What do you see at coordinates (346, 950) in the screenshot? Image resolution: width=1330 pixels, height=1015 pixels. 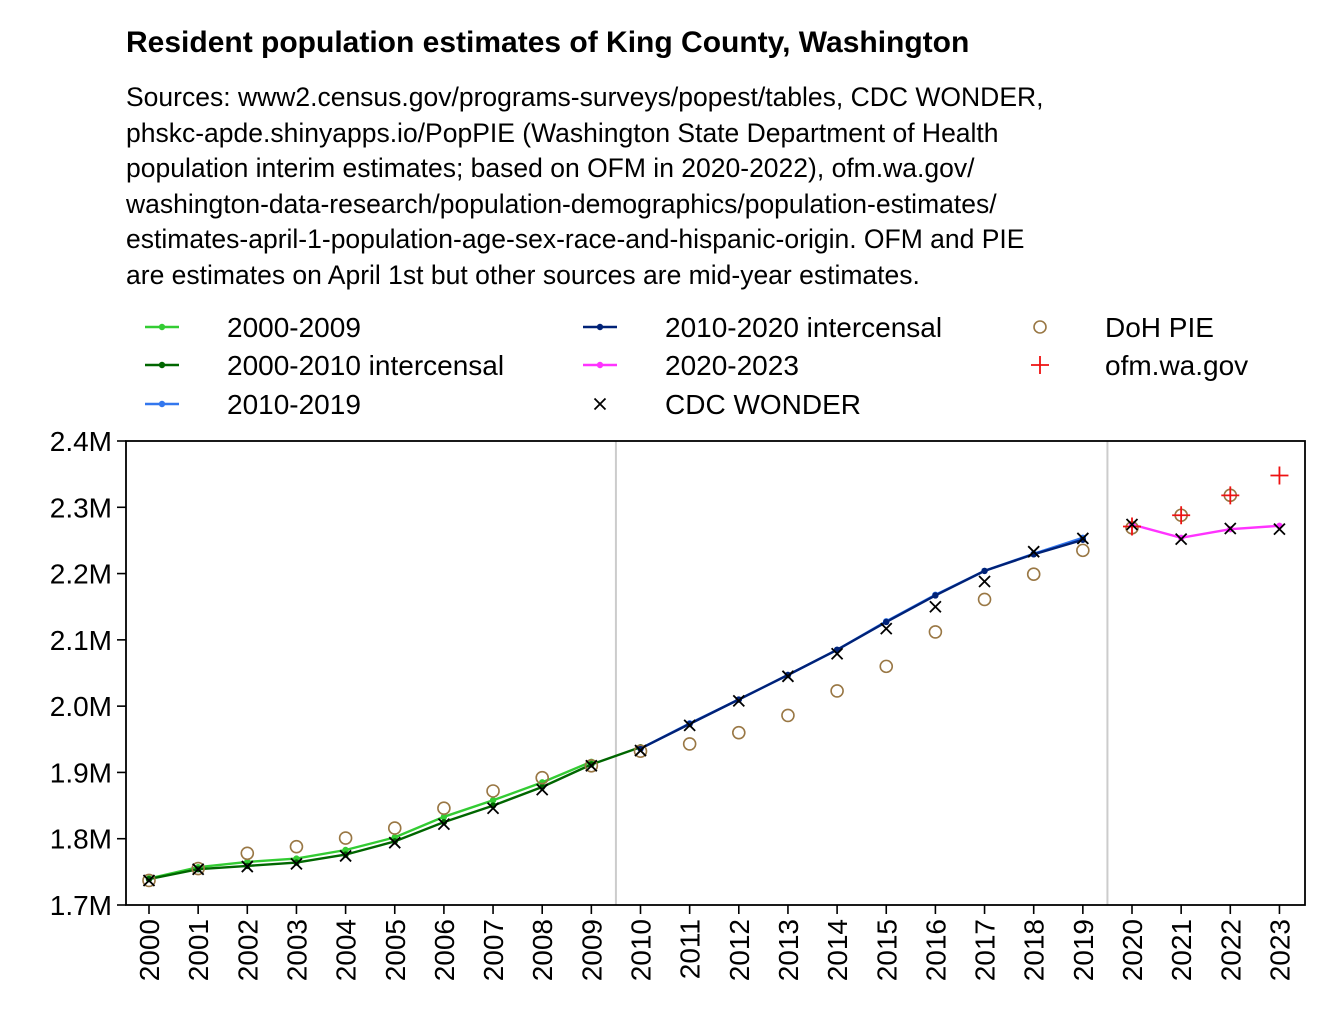 I see `x-tick-label: 2004` at bounding box center [346, 950].